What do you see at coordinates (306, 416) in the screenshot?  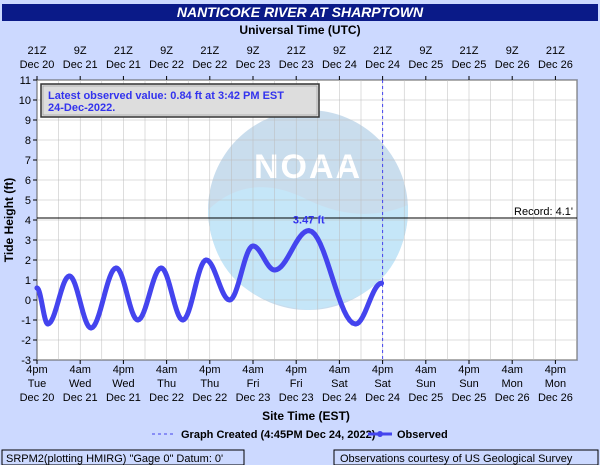 I see `bottom-axis-title: Site Time (EST)` at bounding box center [306, 416].